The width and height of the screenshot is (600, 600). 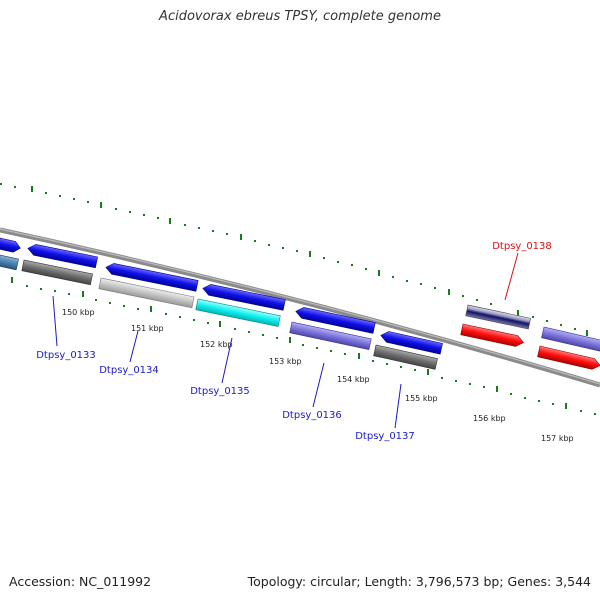 What do you see at coordinates (129, 370) in the screenshot?
I see `gene-label-dtpsy-0134: Dtpsy_0134` at bounding box center [129, 370].